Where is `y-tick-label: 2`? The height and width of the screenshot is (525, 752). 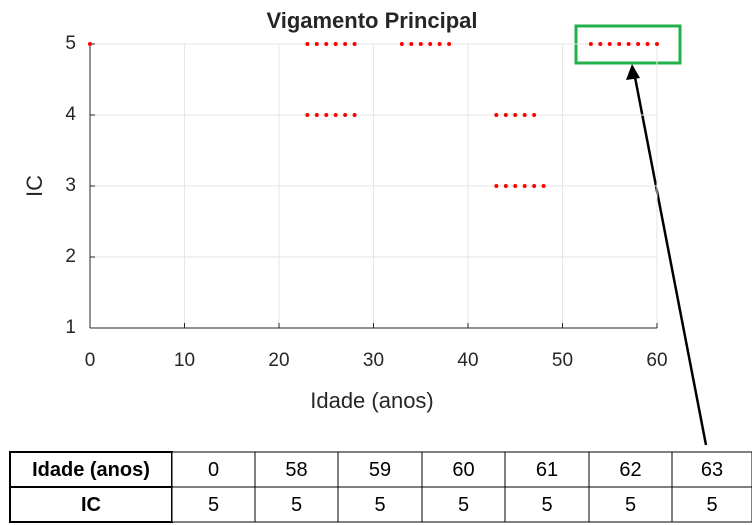 y-tick-label: 2 is located at coordinates (70, 256).